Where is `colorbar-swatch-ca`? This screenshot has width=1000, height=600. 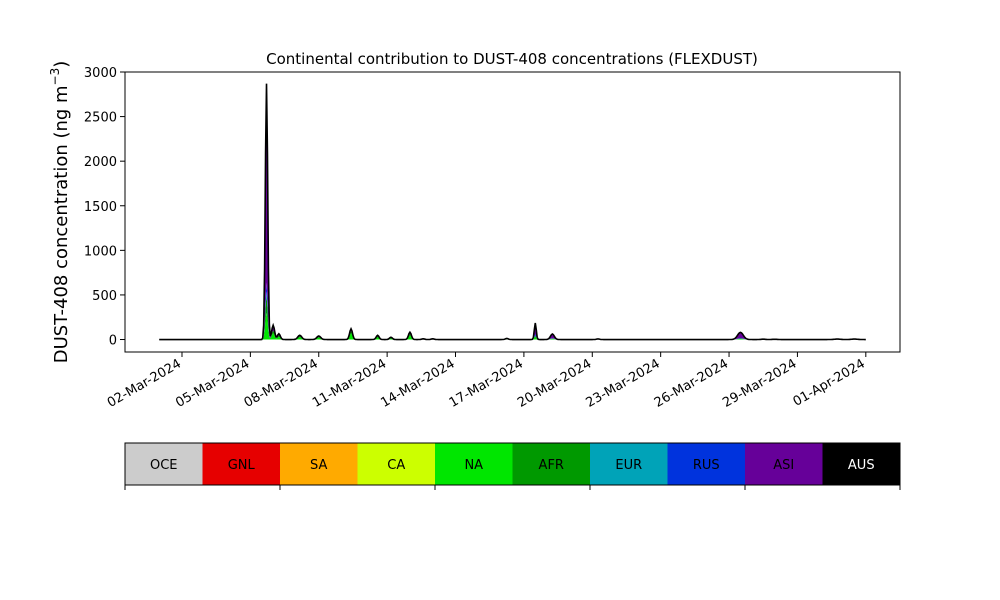
colorbar-swatch-ca is located at coordinates (396, 464).